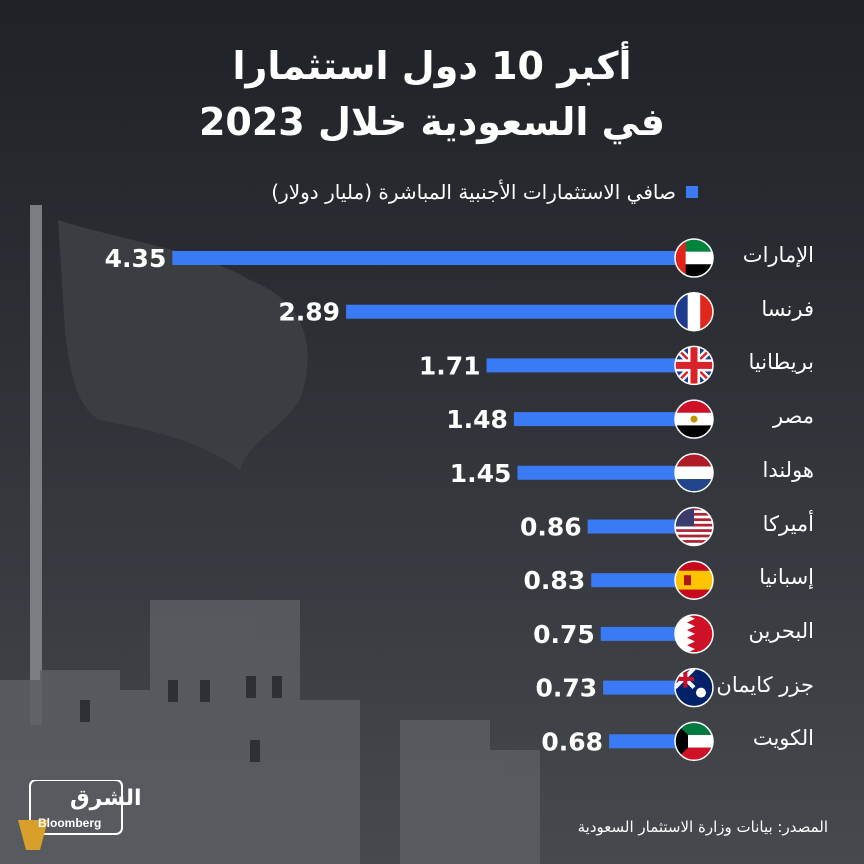  Describe the element at coordinates (694, 258) in the screenshot. I see `uae-flag-icon` at that location.